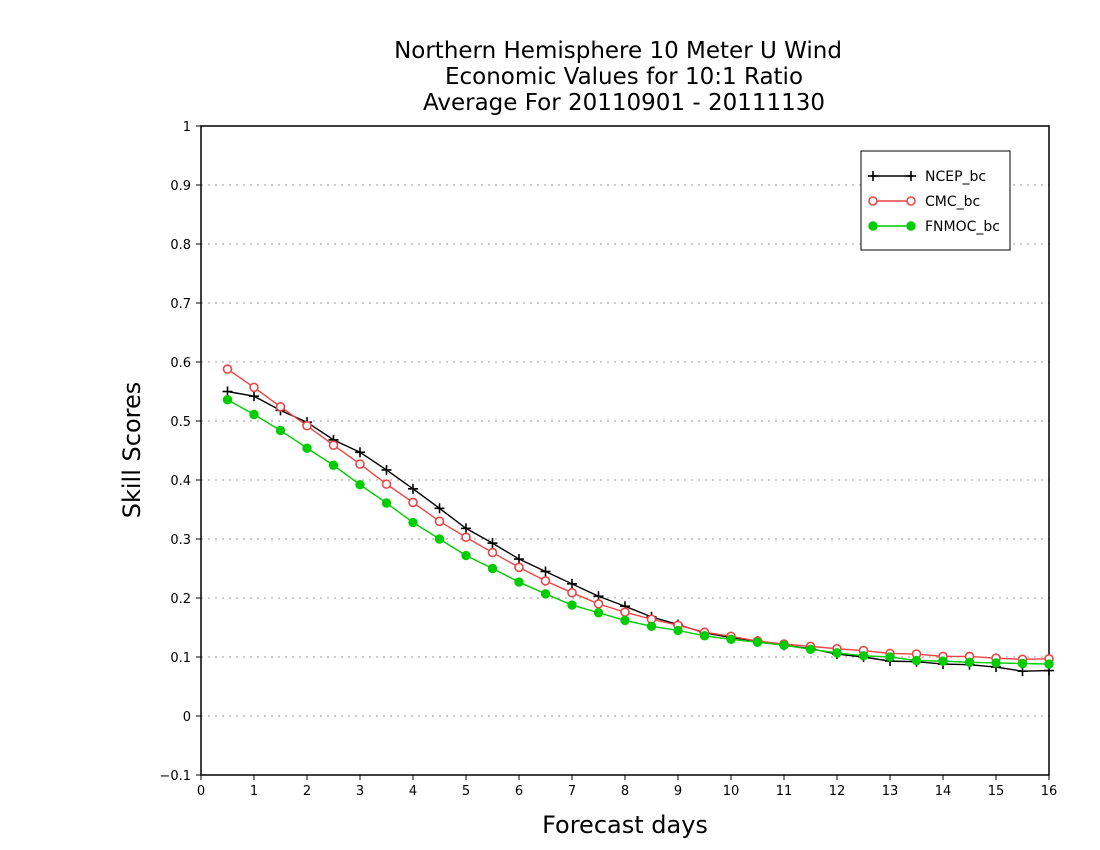 This screenshot has width=1100, height=850. I want to click on y-tick-label: 1, so click(187, 127).